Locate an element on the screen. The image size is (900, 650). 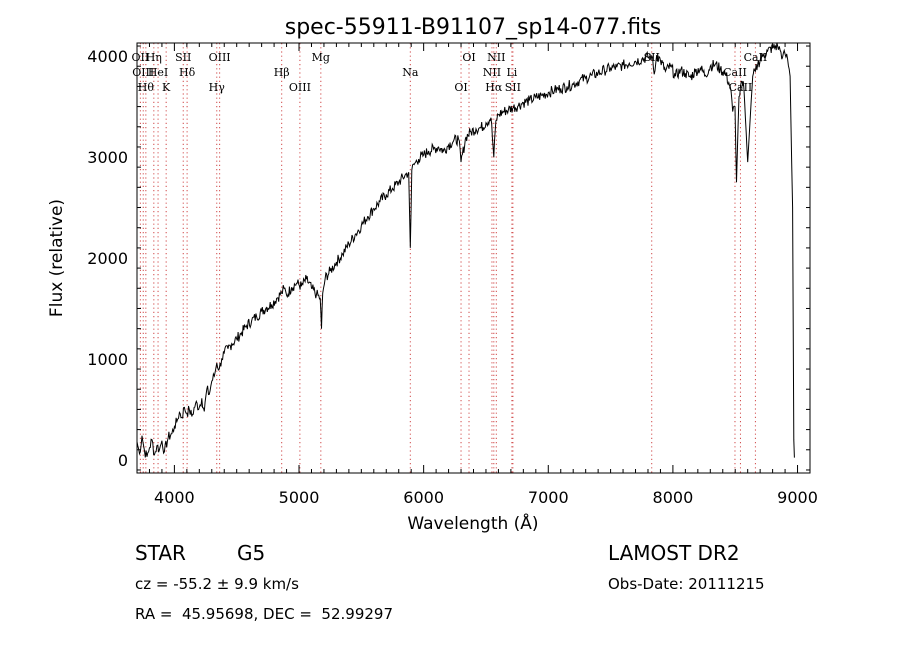
x-tick-label: 4000 is located at coordinates (174, 497).